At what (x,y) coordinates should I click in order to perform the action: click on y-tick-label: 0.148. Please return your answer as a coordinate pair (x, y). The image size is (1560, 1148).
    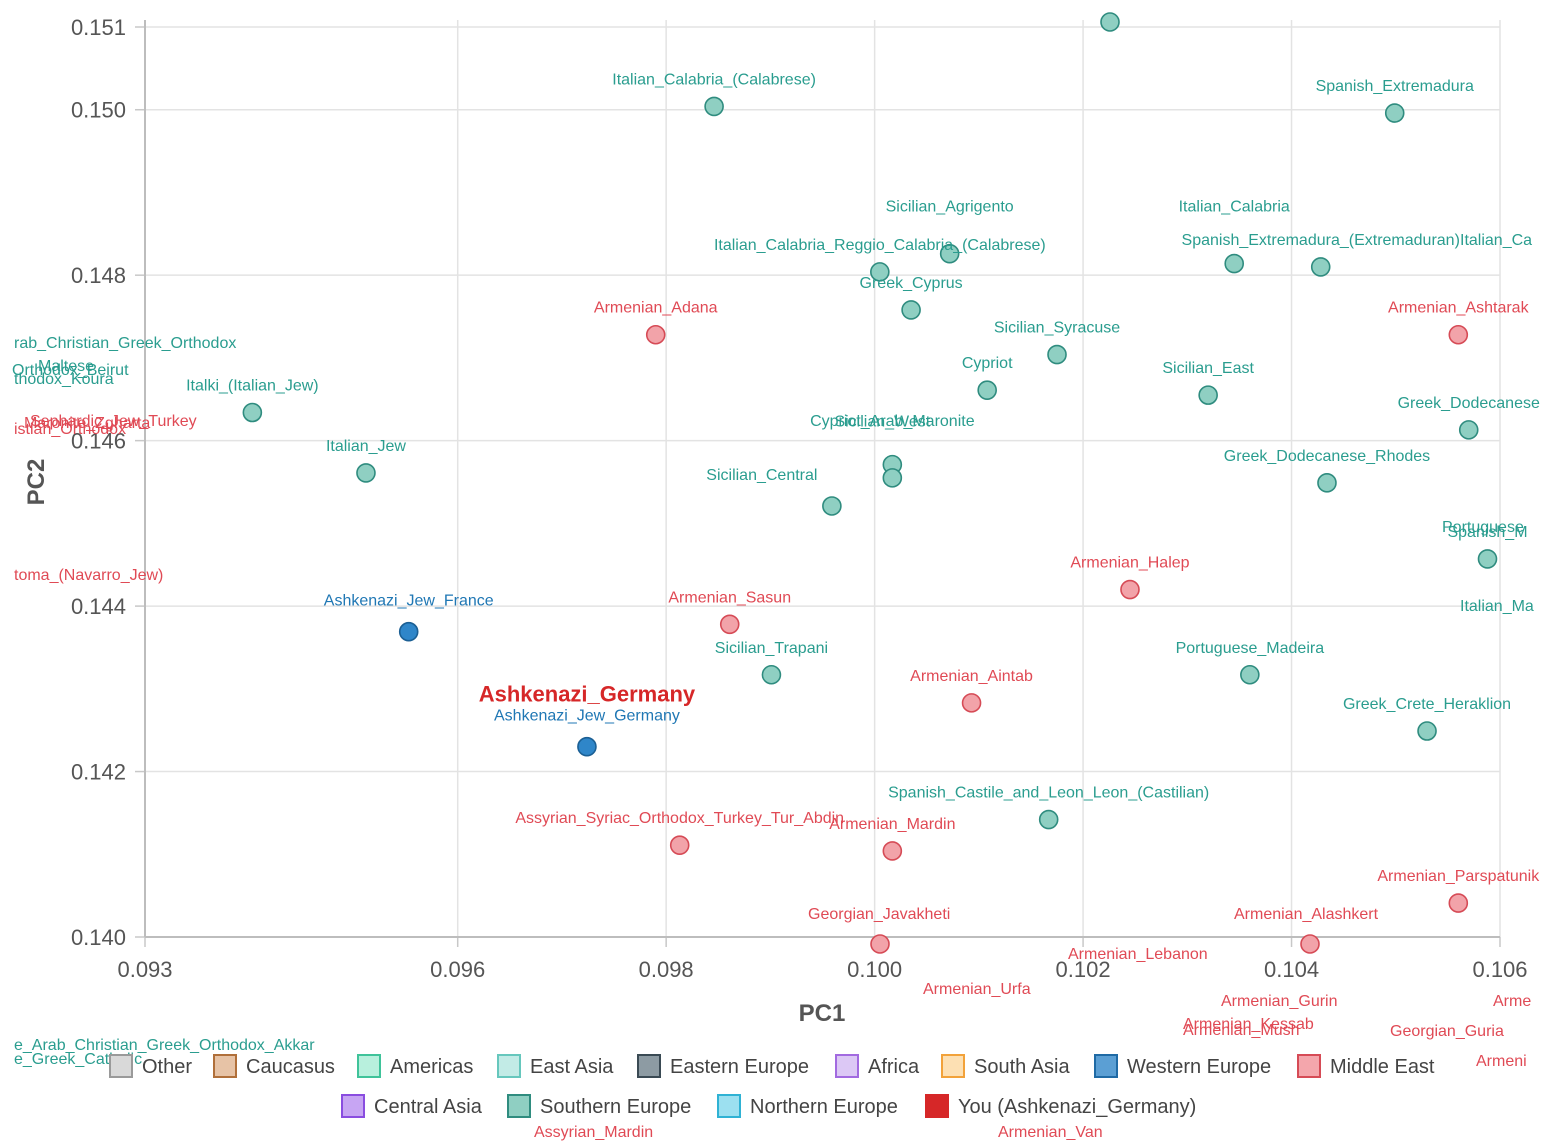
    Looking at the image, I should click on (98, 275).